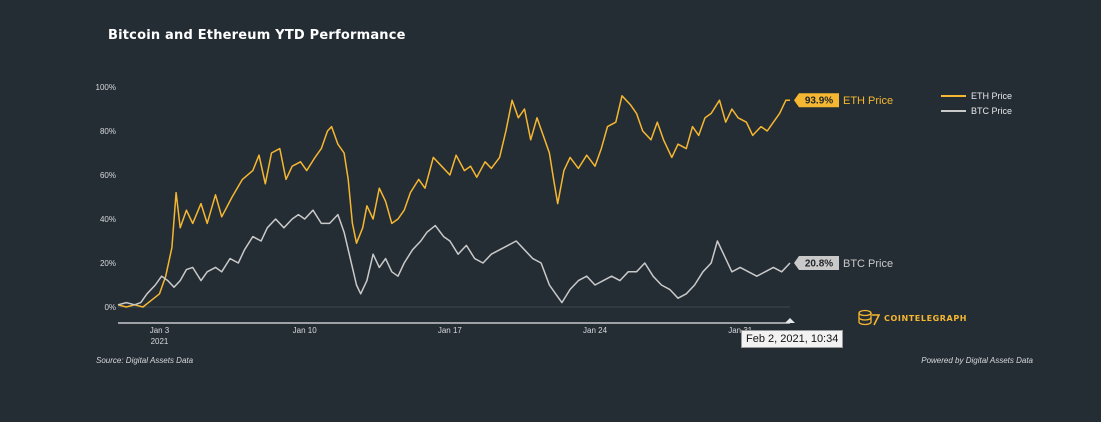  I want to click on eth-end-tag-bg, so click(816, 100).